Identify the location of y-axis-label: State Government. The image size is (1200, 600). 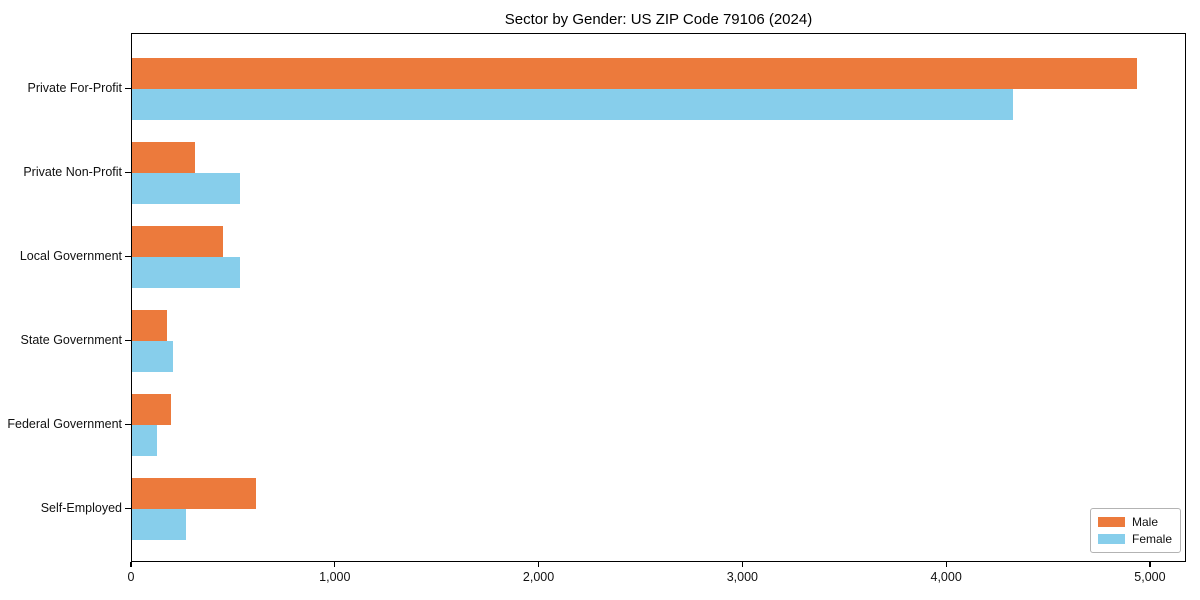
(71, 340).